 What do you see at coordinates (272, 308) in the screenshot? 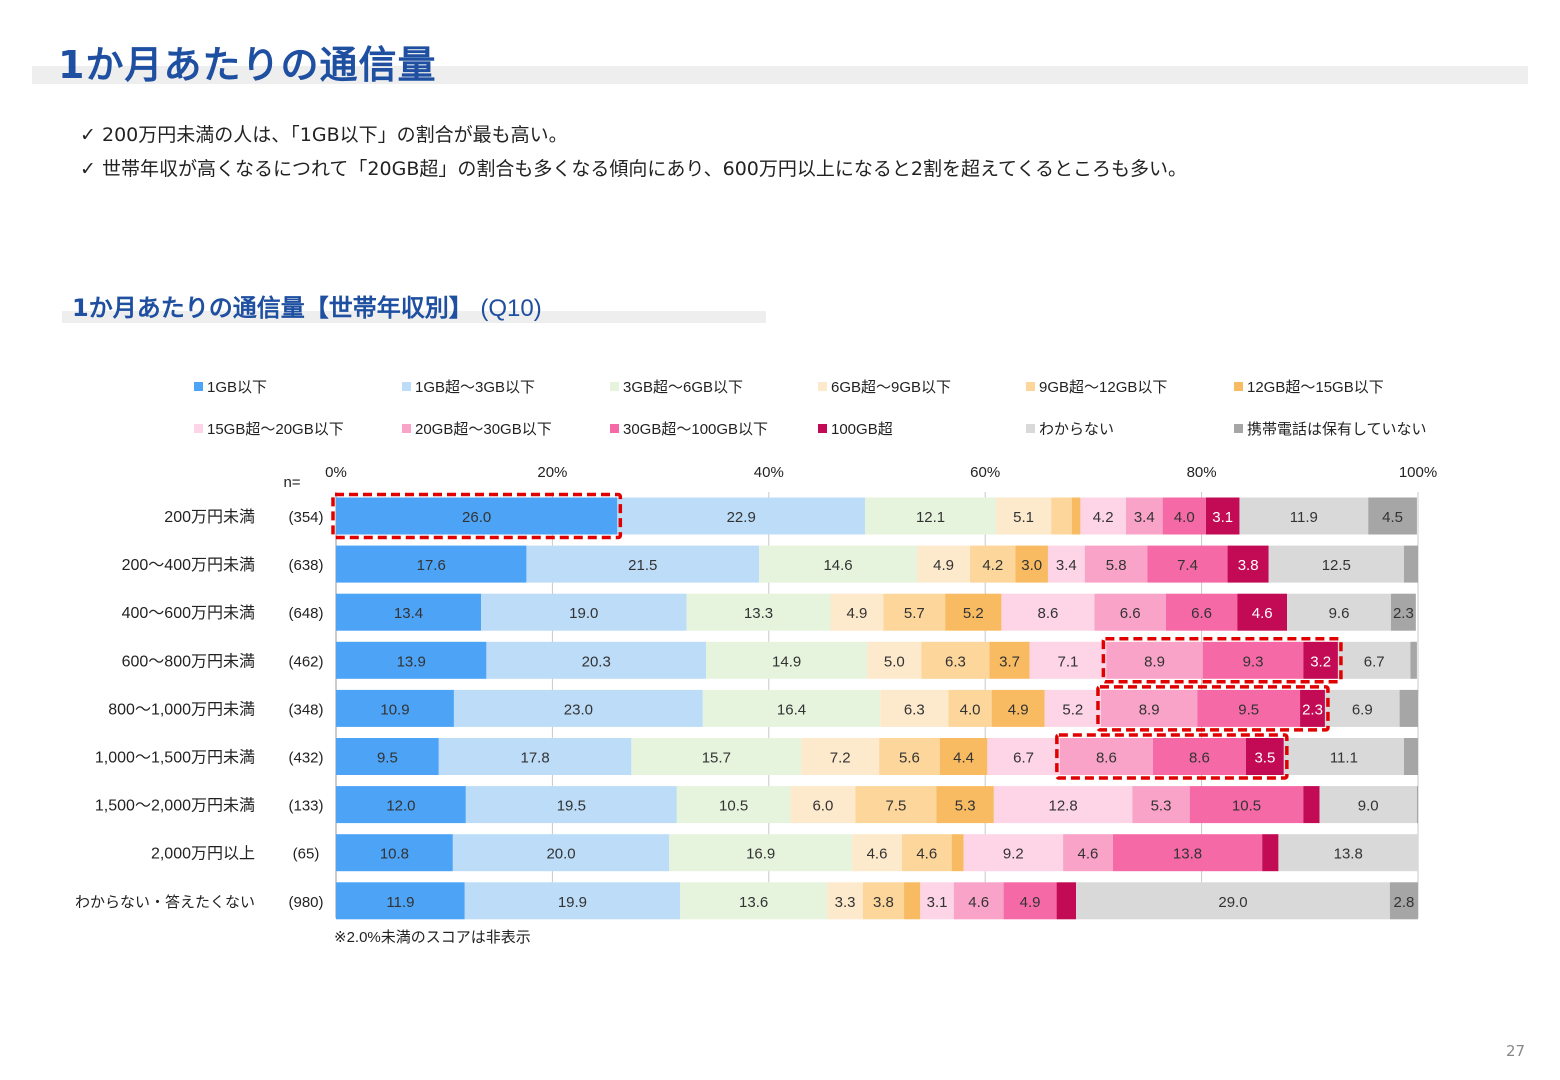
I see `chart-subtitle-text: 1か月あたりの通信量【世帯年収別】` at bounding box center [272, 308].